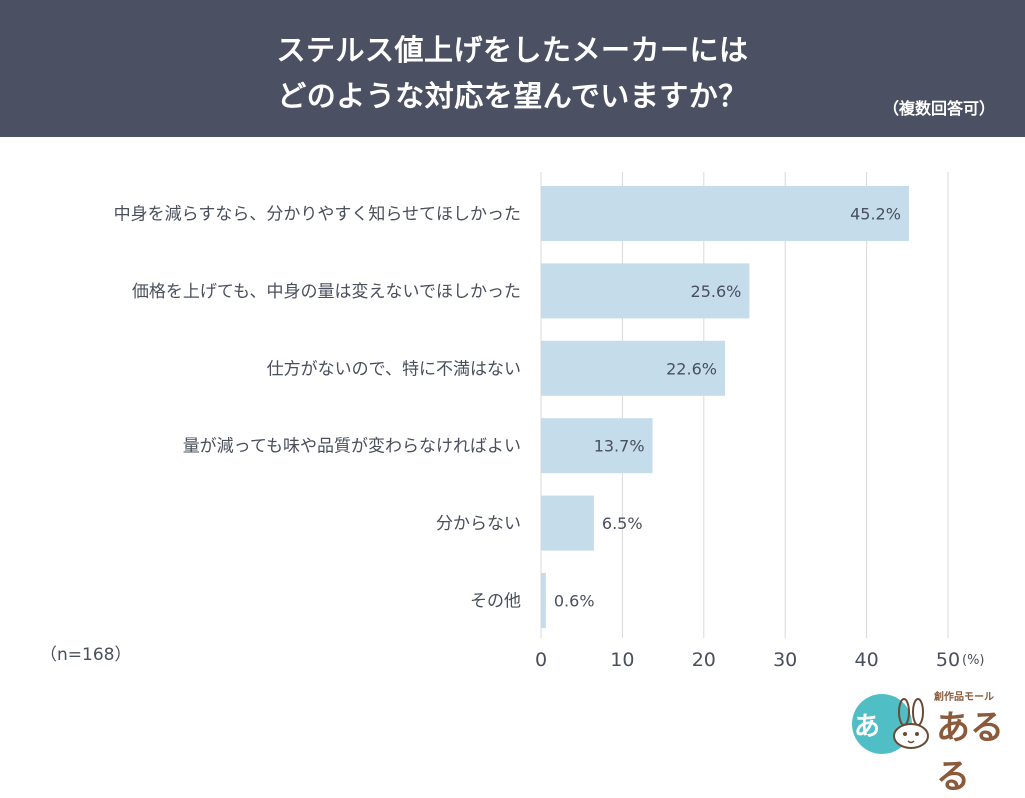  Describe the element at coordinates (512, 73) in the screenshot. I see `chart-title: ステルス値上げをしたメーカーには どのような対応を望んでいますか？` at that location.